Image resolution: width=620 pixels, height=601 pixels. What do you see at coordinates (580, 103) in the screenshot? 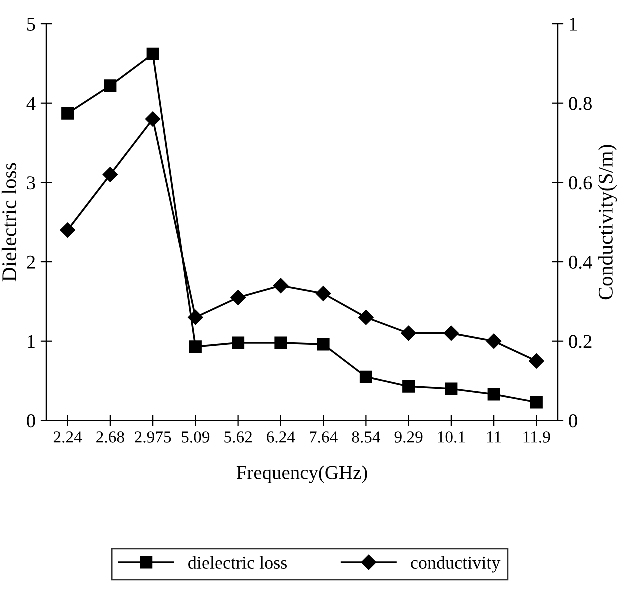
I see `y2-tick-label: 0.8` at bounding box center [580, 103].